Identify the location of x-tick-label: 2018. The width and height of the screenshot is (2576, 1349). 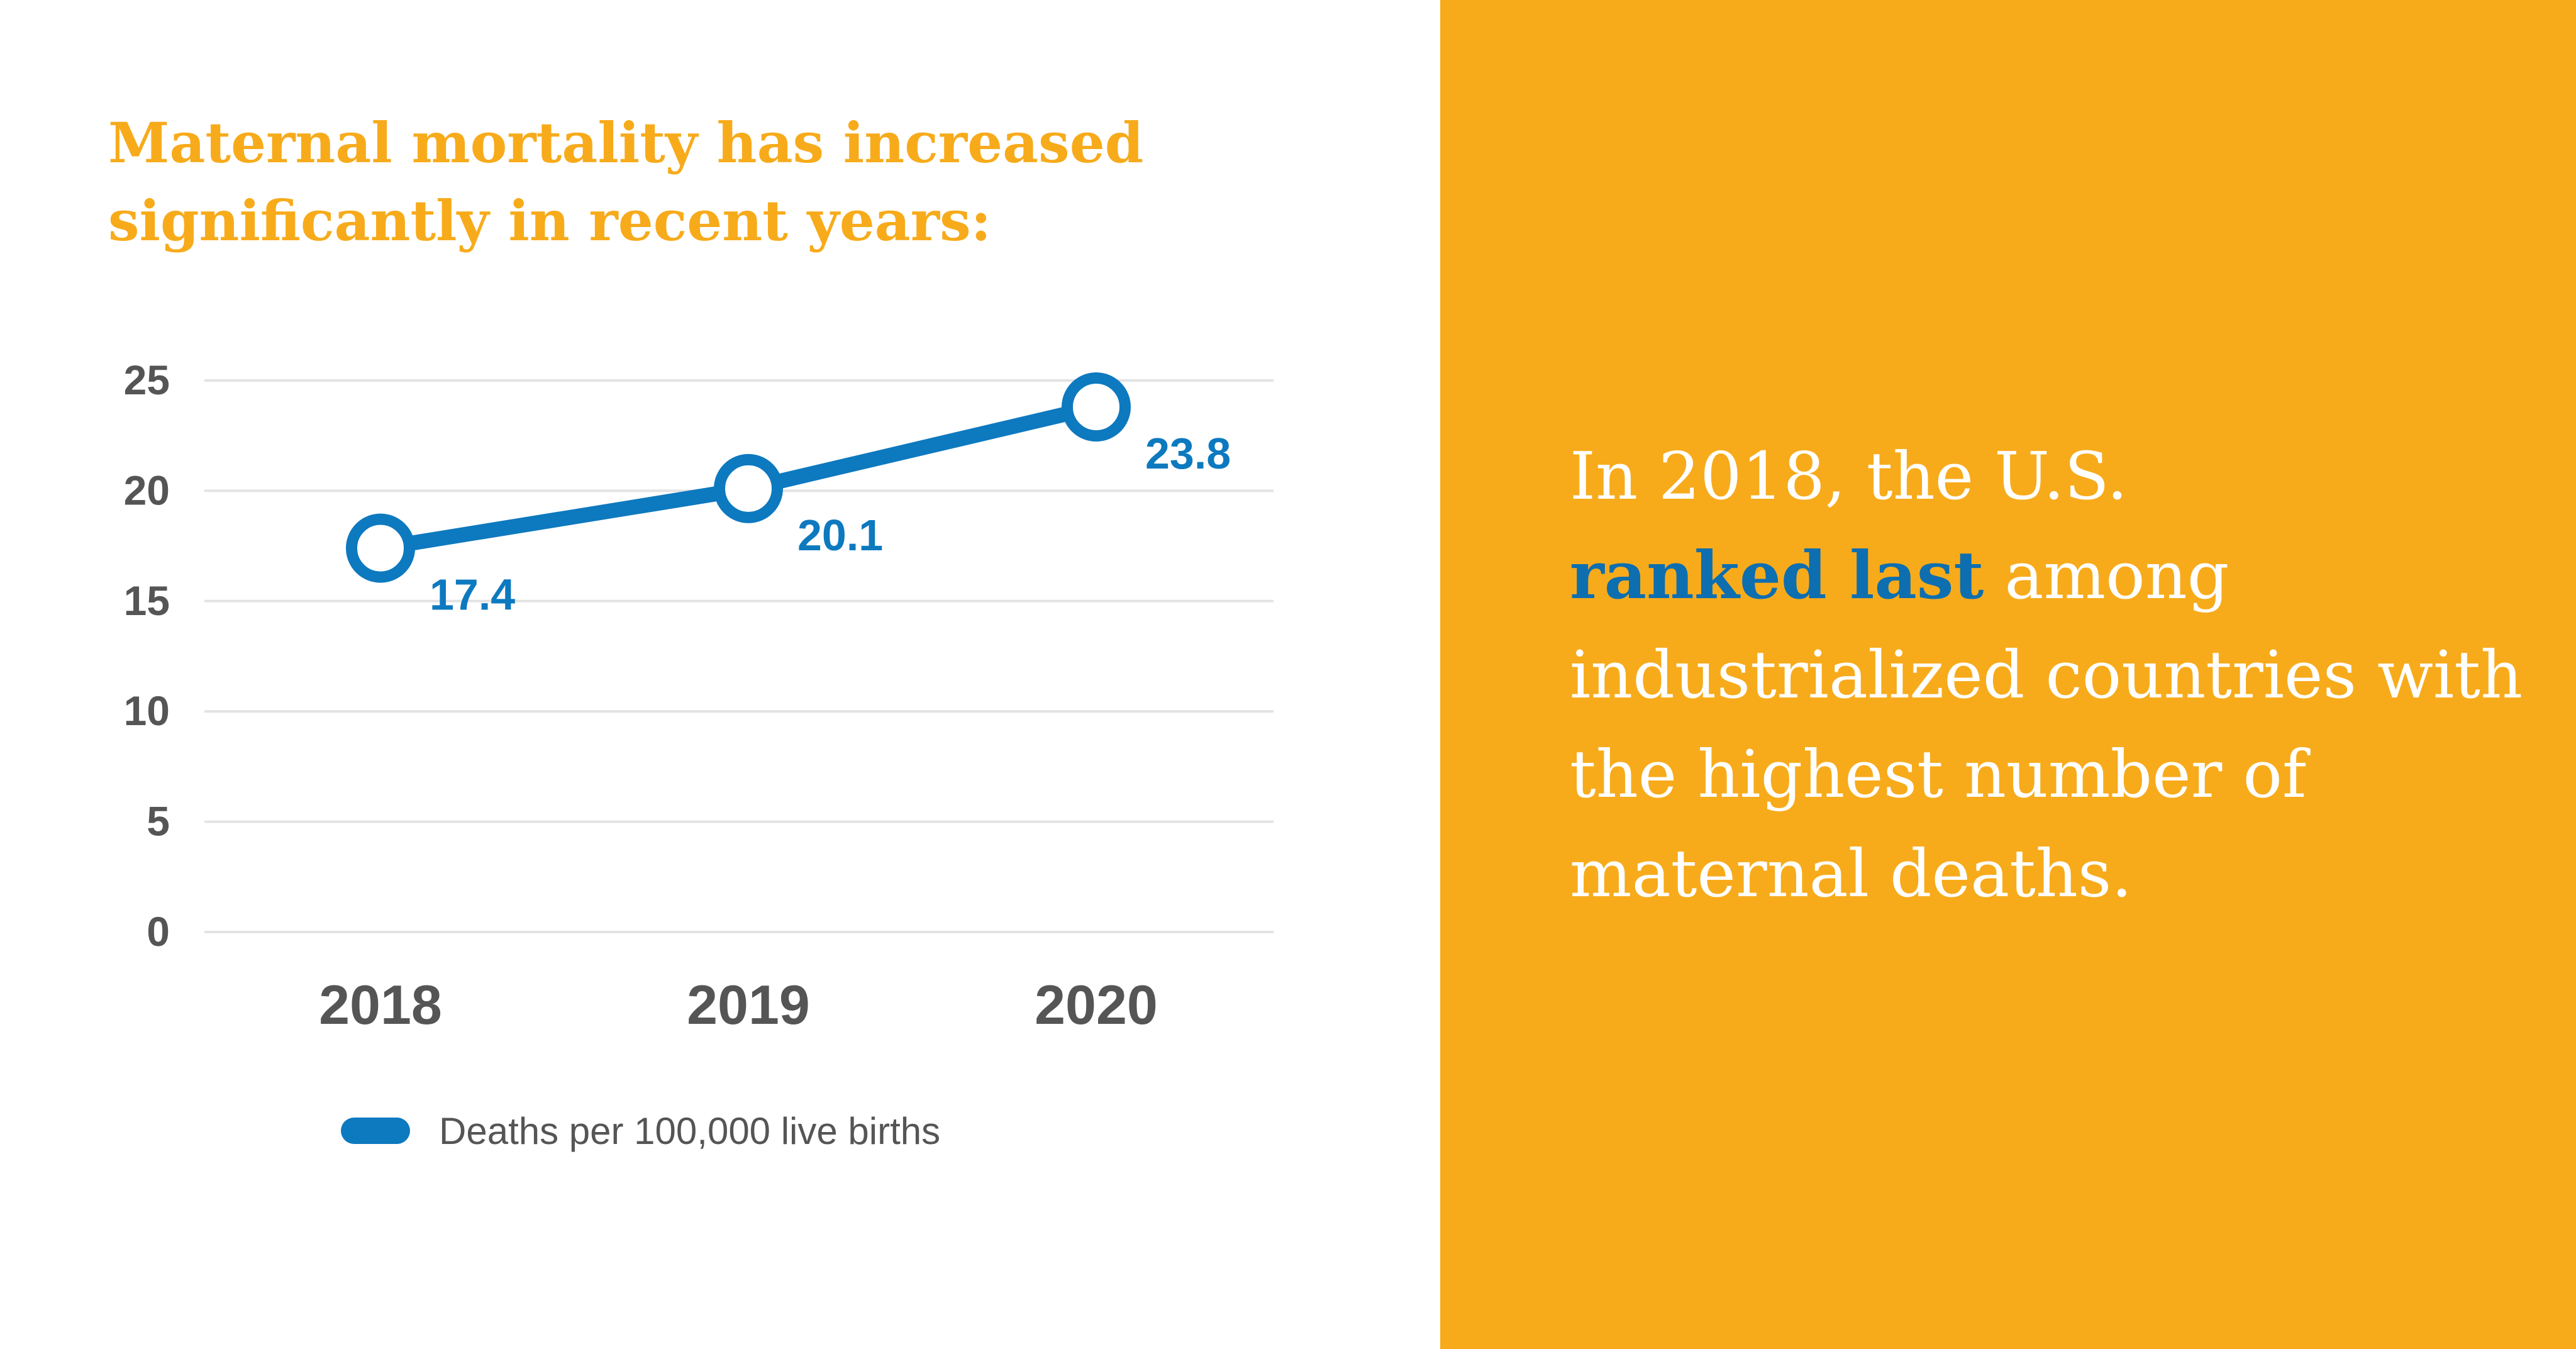
(380, 1005).